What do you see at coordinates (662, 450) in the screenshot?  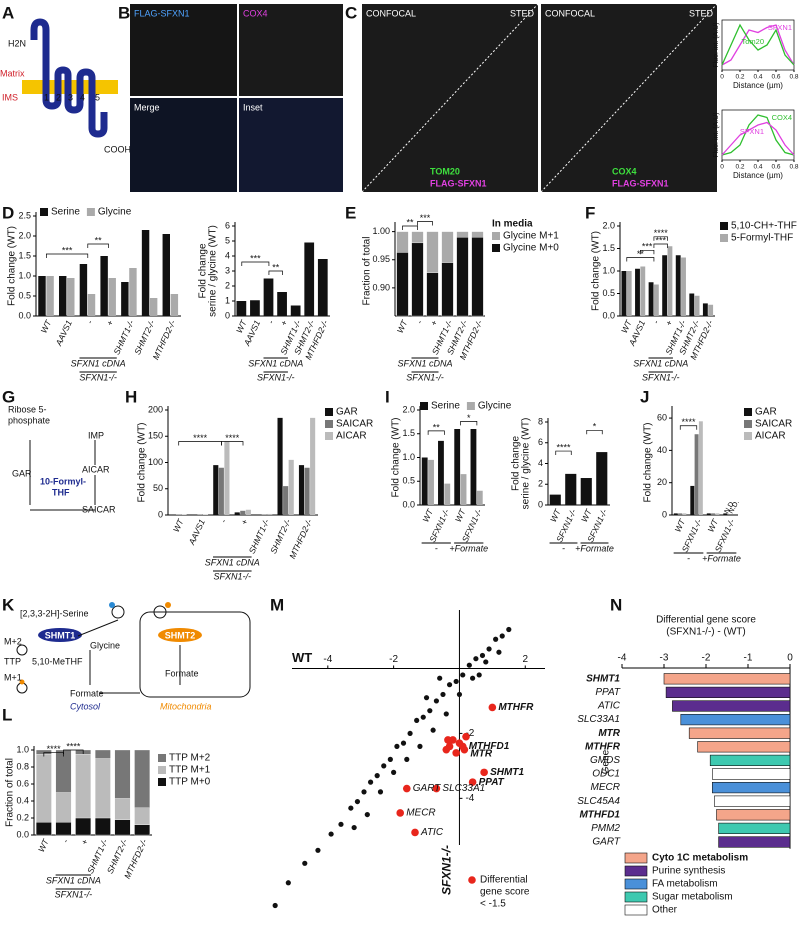 I see `y-tick-label: 40` at bounding box center [662, 450].